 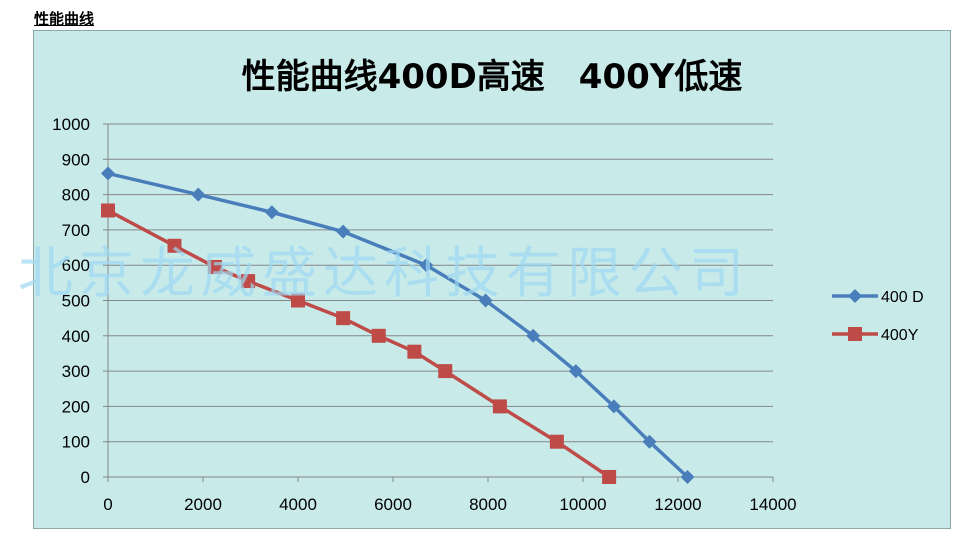 I want to click on x-tick-label: 14000, so click(x=772, y=504).